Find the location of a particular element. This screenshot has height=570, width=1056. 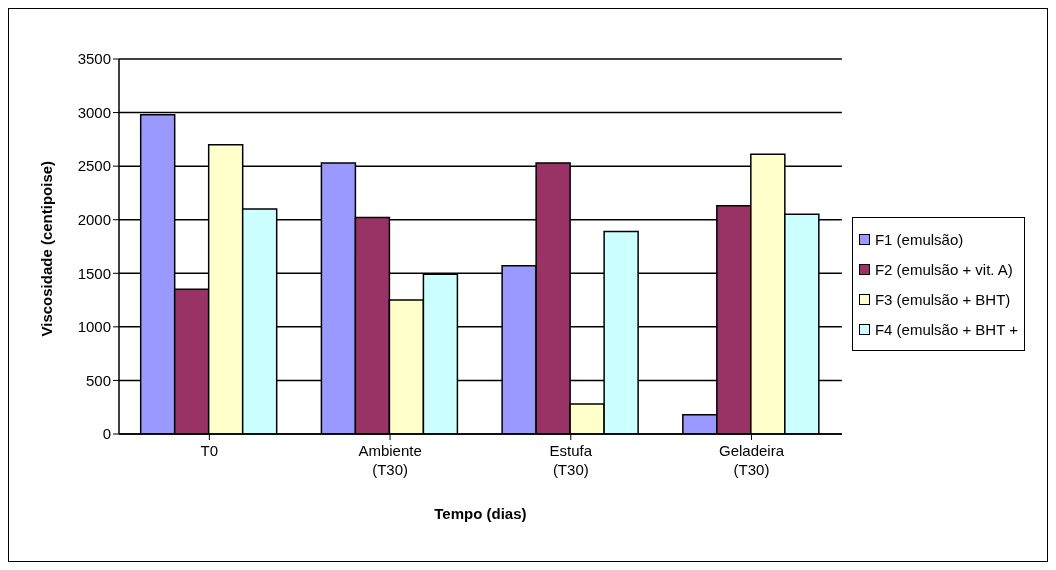

y-tick-label: 2000 is located at coordinates (94, 220).